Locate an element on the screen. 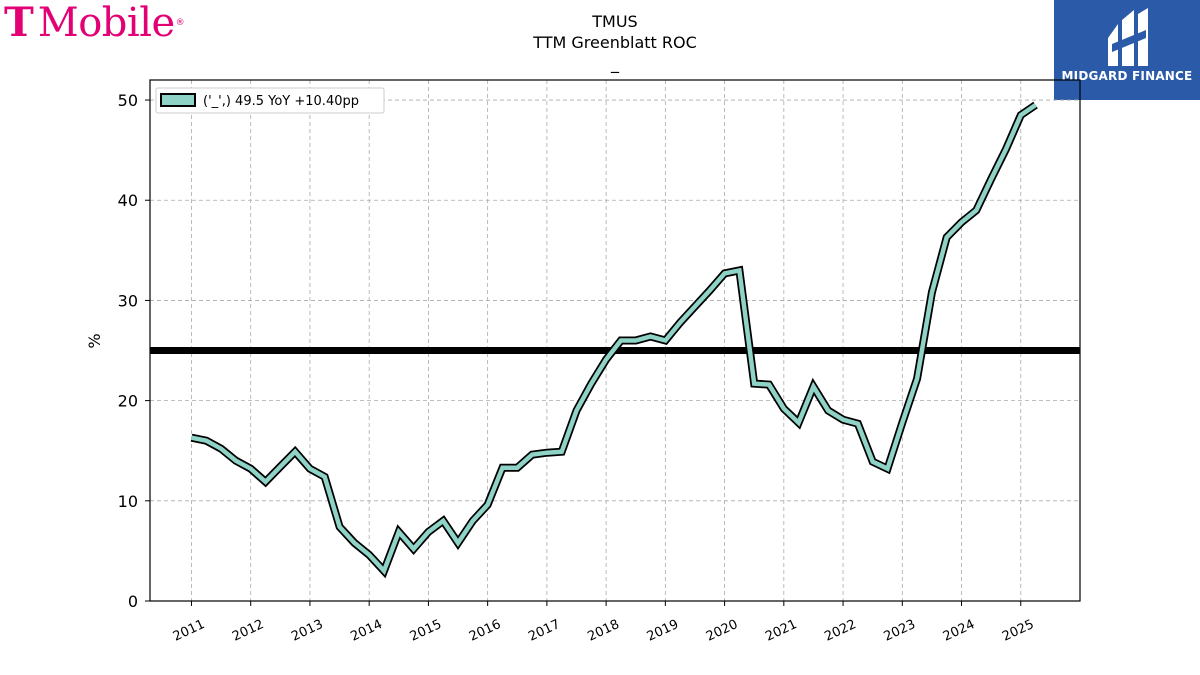 Image resolution: width=1200 pixels, height=675 pixels. x-tick-label: 2015 is located at coordinates (426, 631).